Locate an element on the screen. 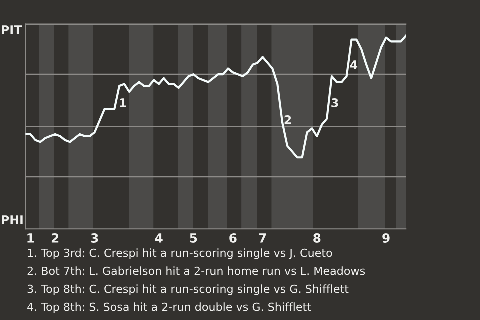 This screenshot has width=480, height=320. x-tick-label: 2 is located at coordinates (55, 238).